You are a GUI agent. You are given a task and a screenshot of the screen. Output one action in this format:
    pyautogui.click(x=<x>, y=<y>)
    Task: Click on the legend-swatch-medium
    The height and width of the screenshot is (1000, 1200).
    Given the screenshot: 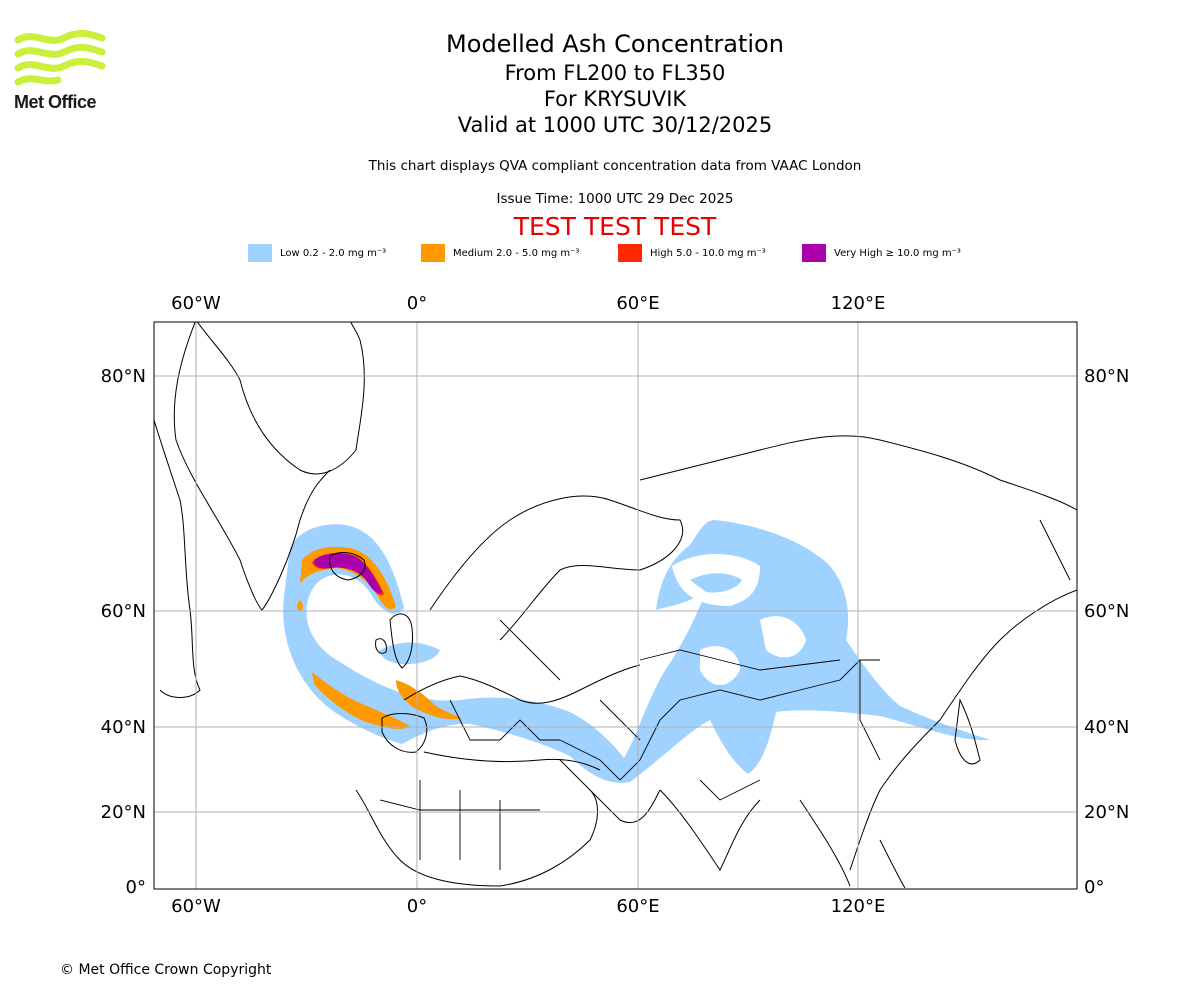 What is the action you would take?
    pyautogui.click(x=433, y=253)
    